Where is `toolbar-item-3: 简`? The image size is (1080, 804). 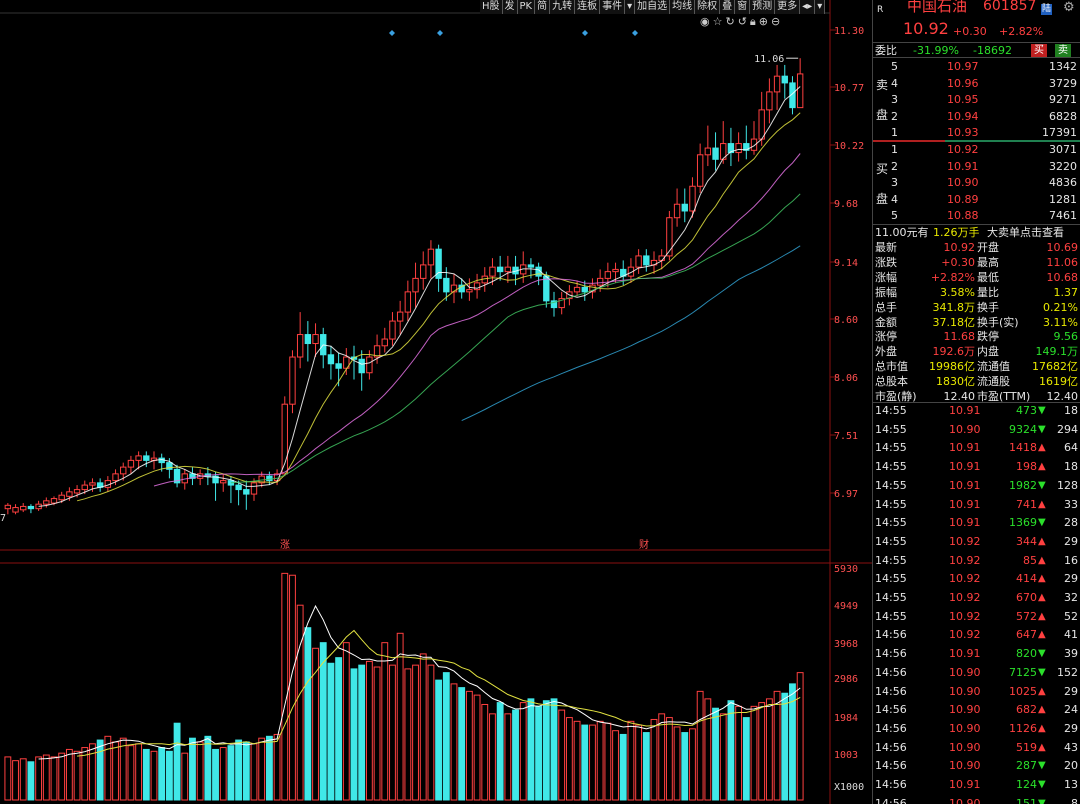
toolbar-item-3: 简 is located at coordinates (543, 7).